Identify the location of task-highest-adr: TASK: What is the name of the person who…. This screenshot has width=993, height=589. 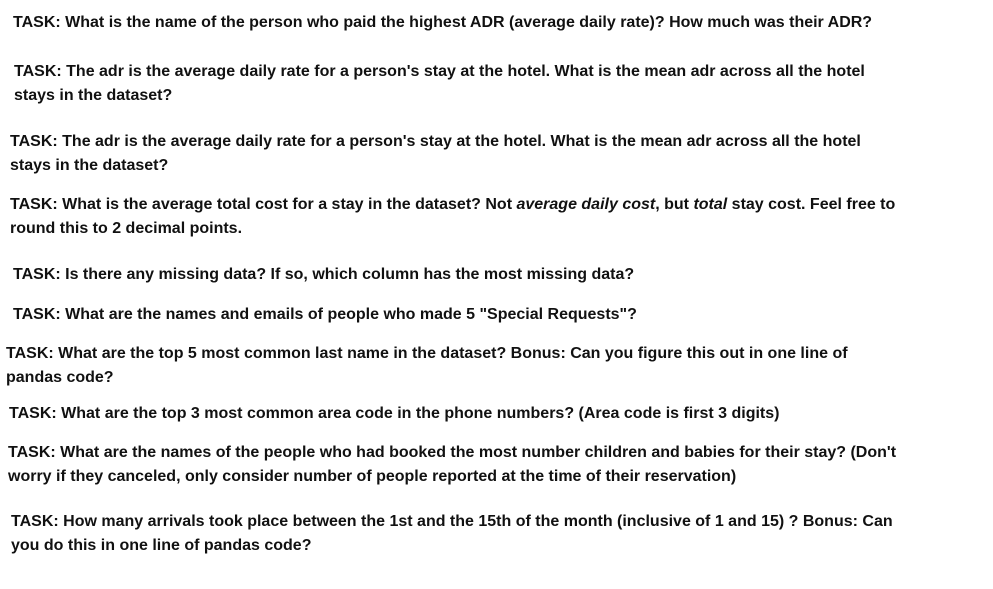
(442, 23).